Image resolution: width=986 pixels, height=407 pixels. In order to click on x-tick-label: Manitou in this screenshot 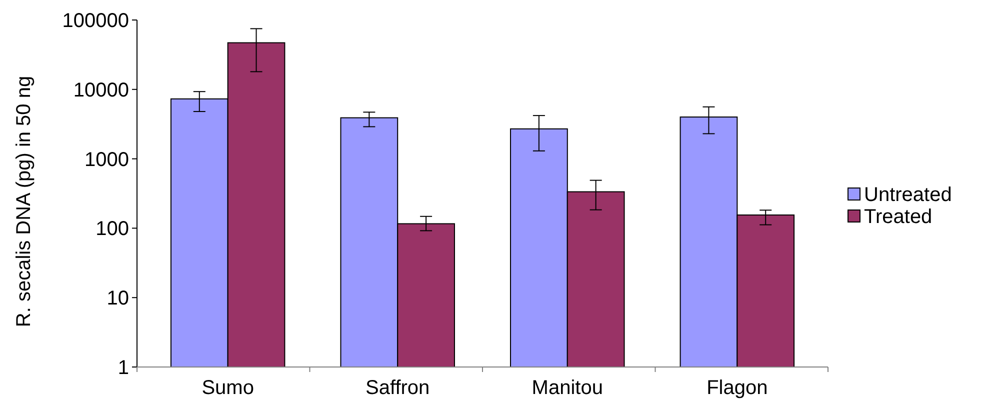, I will do `click(567, 388)`.